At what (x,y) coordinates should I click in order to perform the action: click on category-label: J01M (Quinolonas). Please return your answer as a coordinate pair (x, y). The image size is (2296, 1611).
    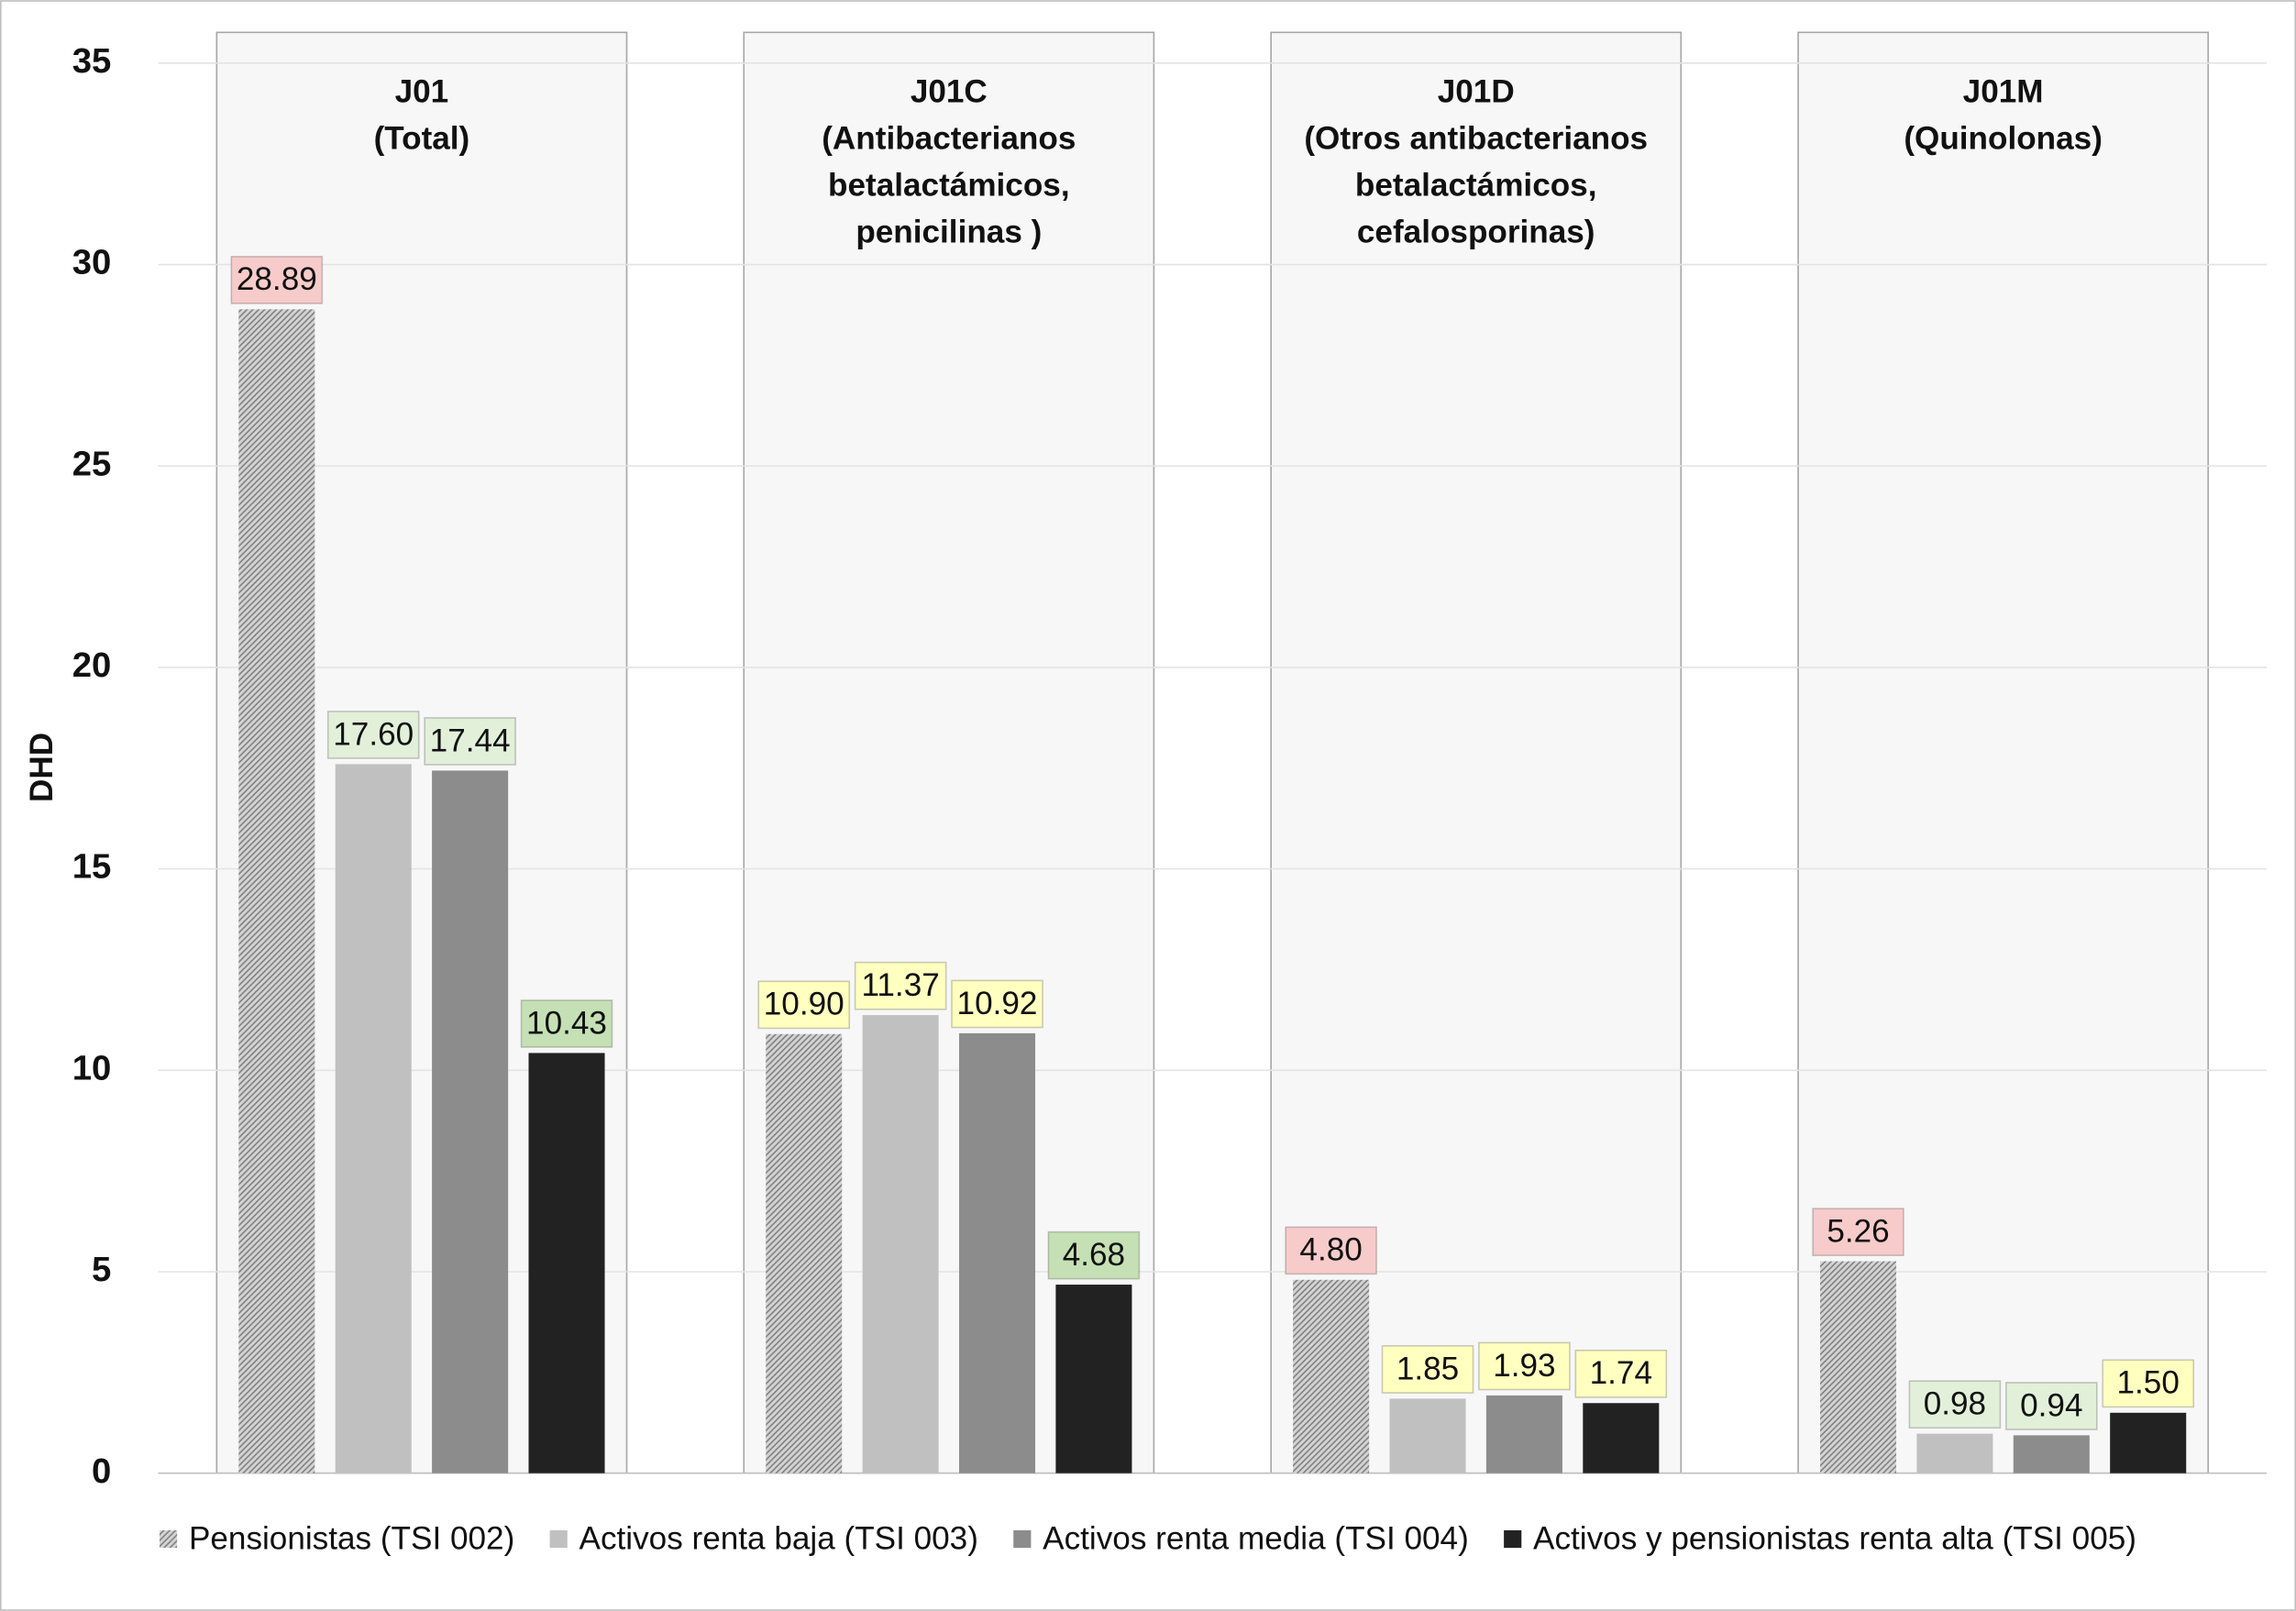
    Looking at the image, I should click on (2004, 115).